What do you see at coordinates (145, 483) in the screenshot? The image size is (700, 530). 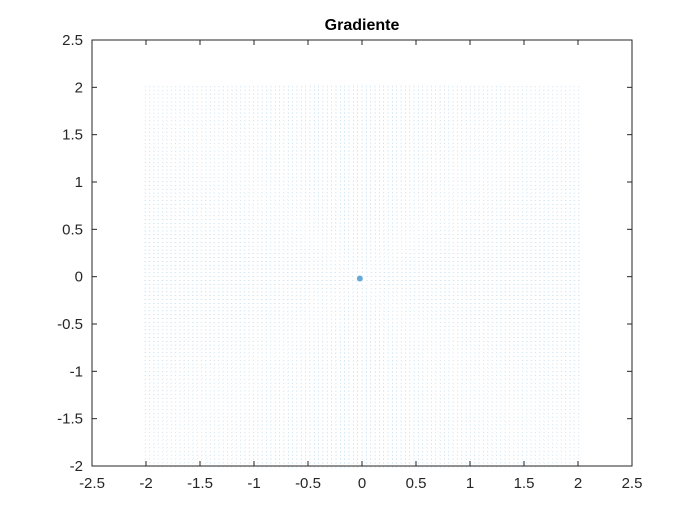 I see `x-tick-label: -2` at bounding box center [145, 483].